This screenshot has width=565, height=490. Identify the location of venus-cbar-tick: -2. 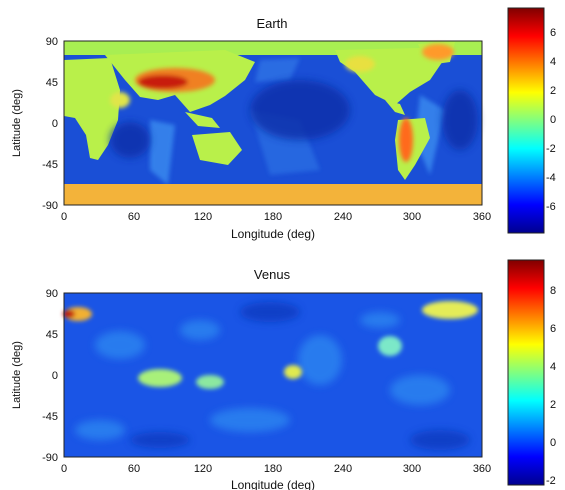
(551, 481).